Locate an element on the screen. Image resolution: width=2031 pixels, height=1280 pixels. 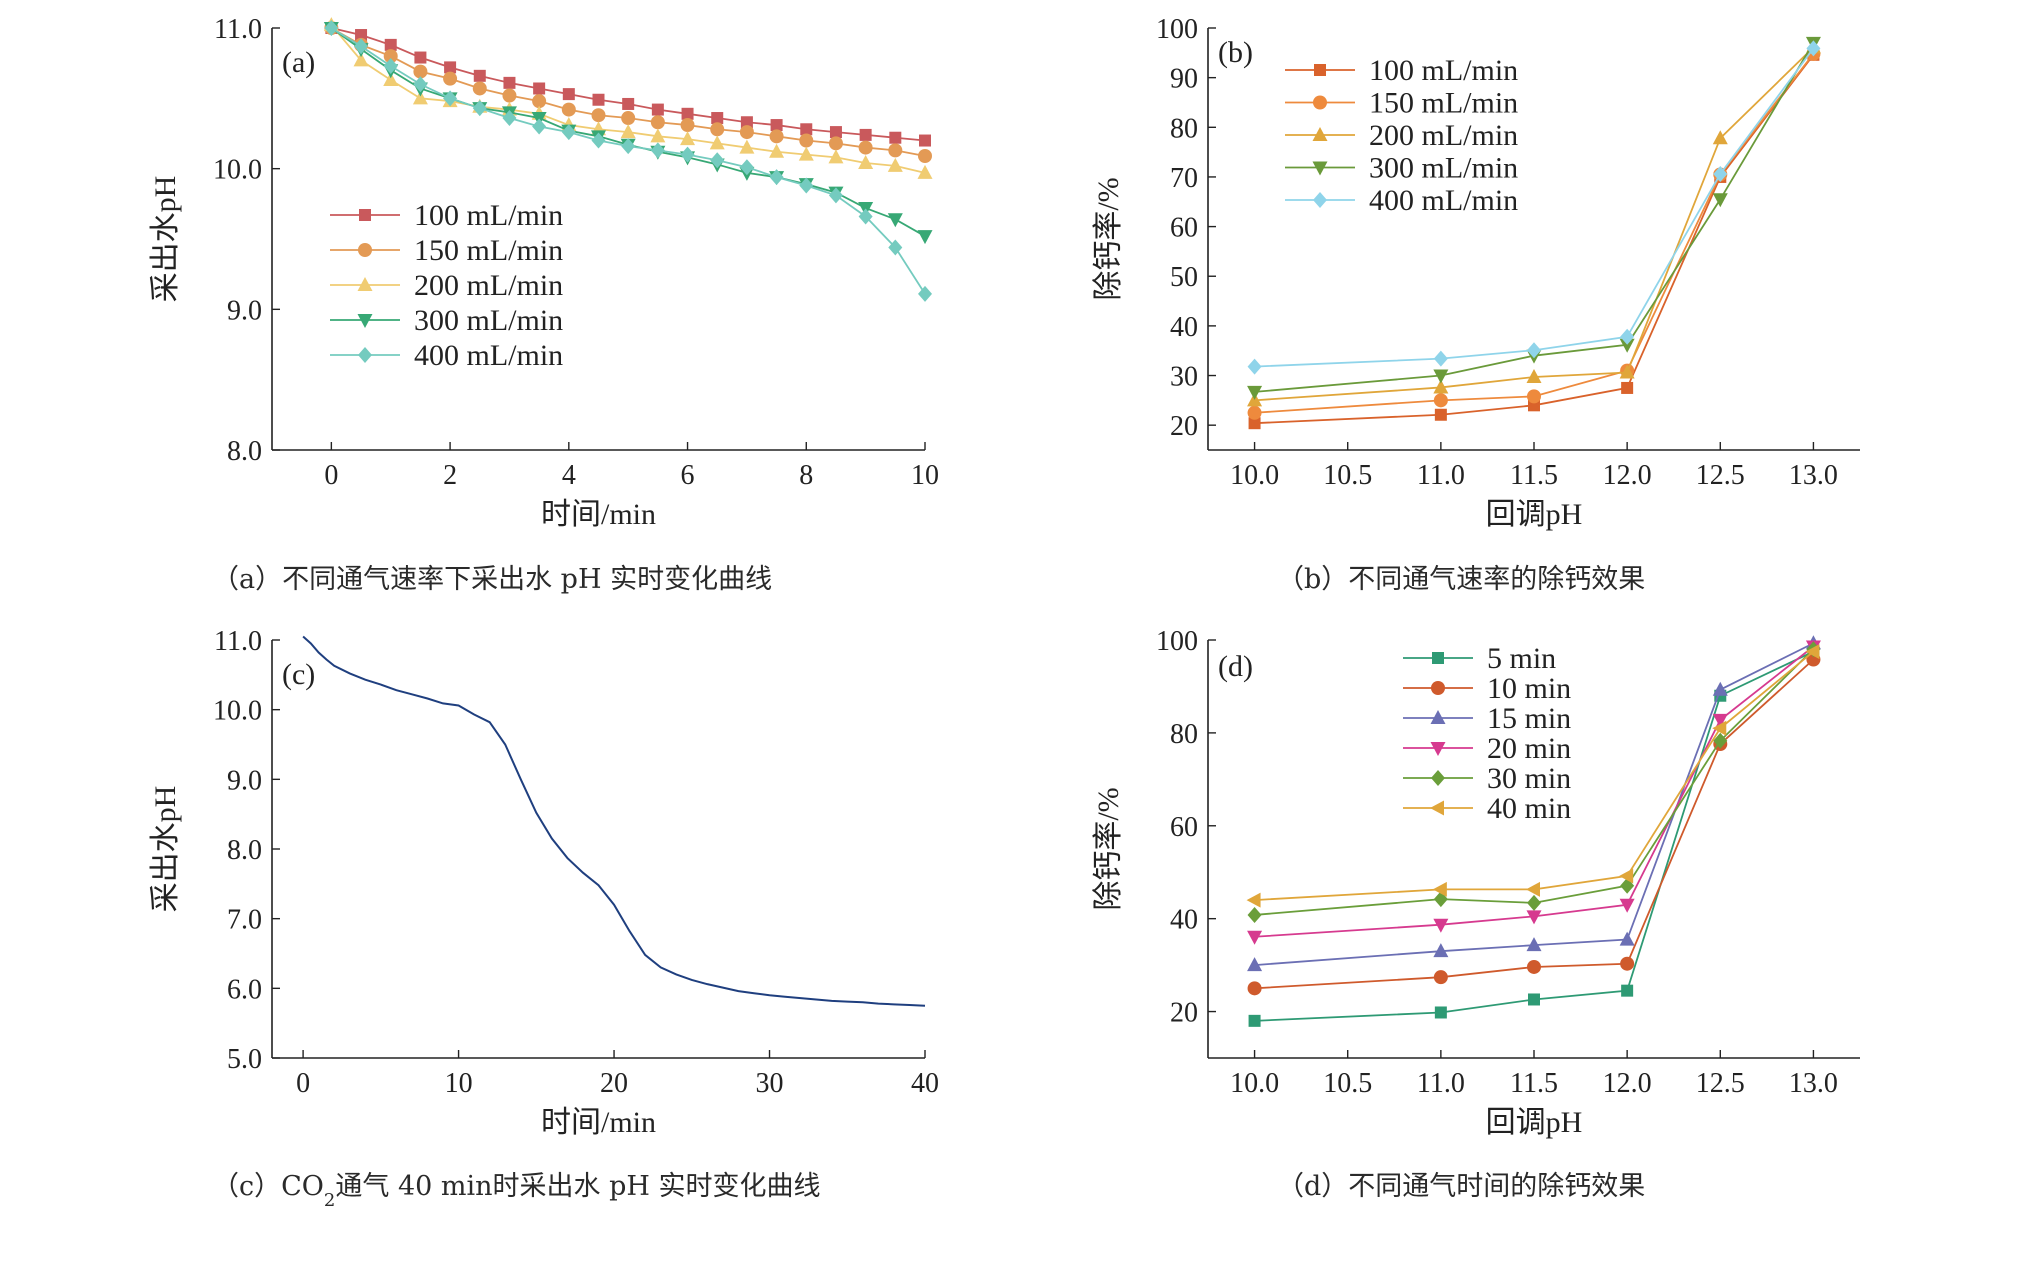
caption-c-prefix: （c）CO is located at coordinates (268, 1186).